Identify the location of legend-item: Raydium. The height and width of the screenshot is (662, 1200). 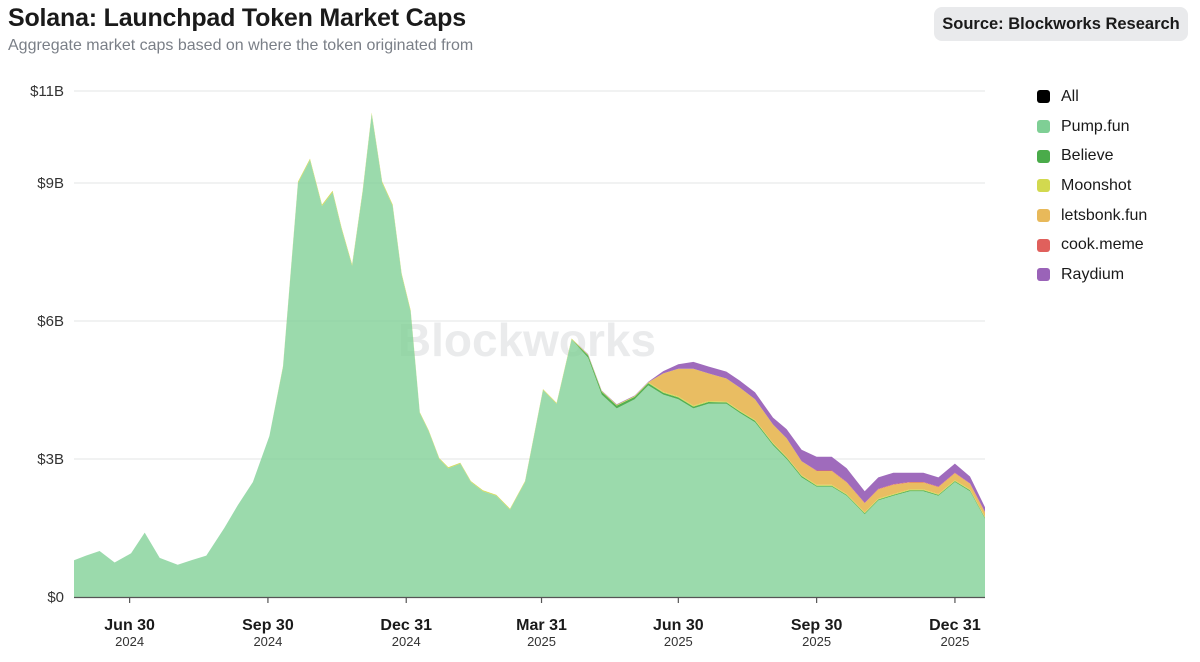
(1117, 275).